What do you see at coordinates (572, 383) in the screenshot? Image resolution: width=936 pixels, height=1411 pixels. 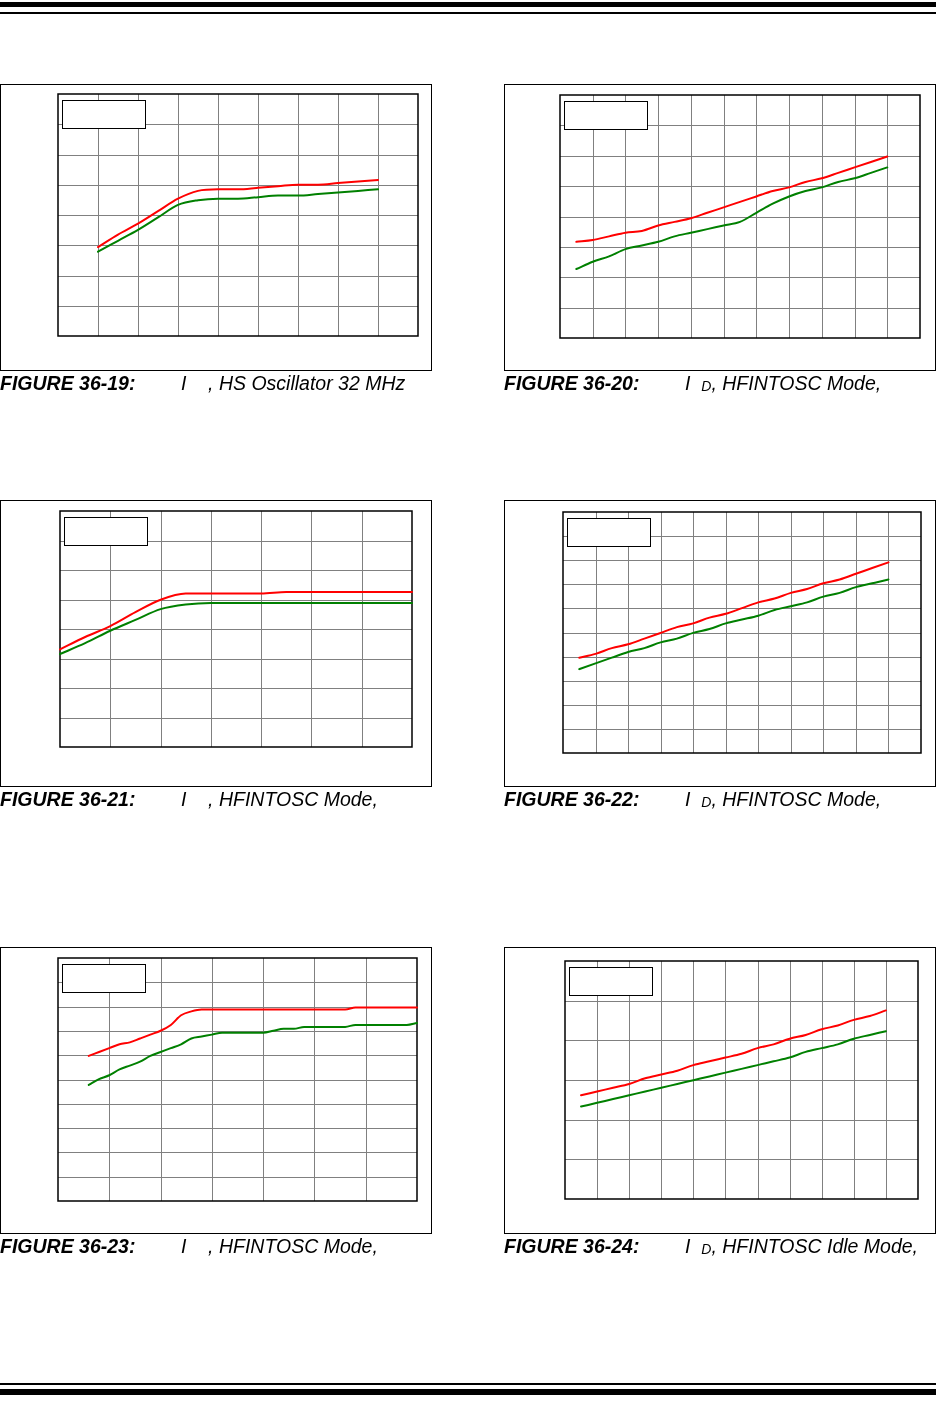 I see `text: FIGURE 36-20:` at bounding box center [572, 383].